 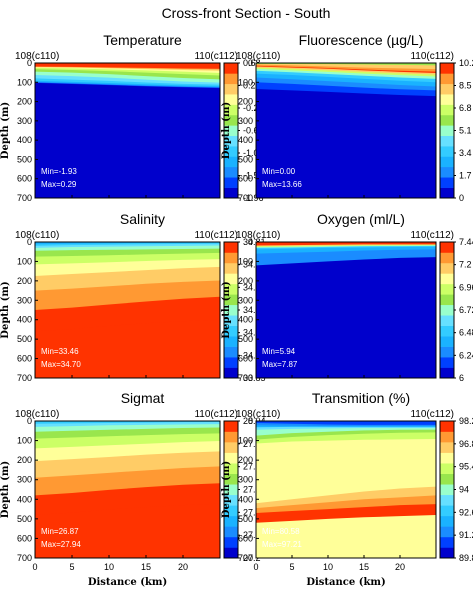 What do you see at coordinates (466, 535) in the screenshot?
I see `colorbar-tick-label: 91.2` at bounding box center [466, 535].